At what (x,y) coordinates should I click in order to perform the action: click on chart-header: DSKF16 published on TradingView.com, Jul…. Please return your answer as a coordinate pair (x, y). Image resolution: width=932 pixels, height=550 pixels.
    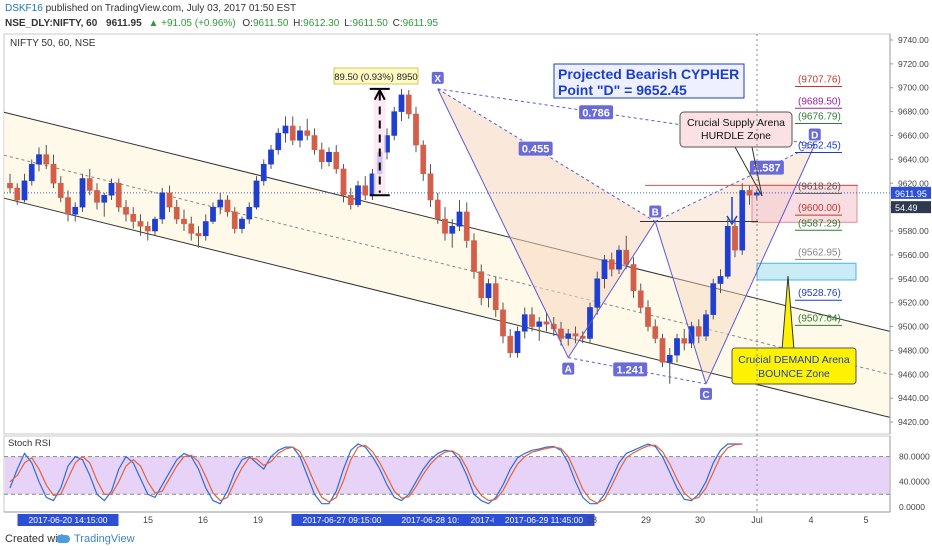
    Looking at the image, I should click on (466, 17).